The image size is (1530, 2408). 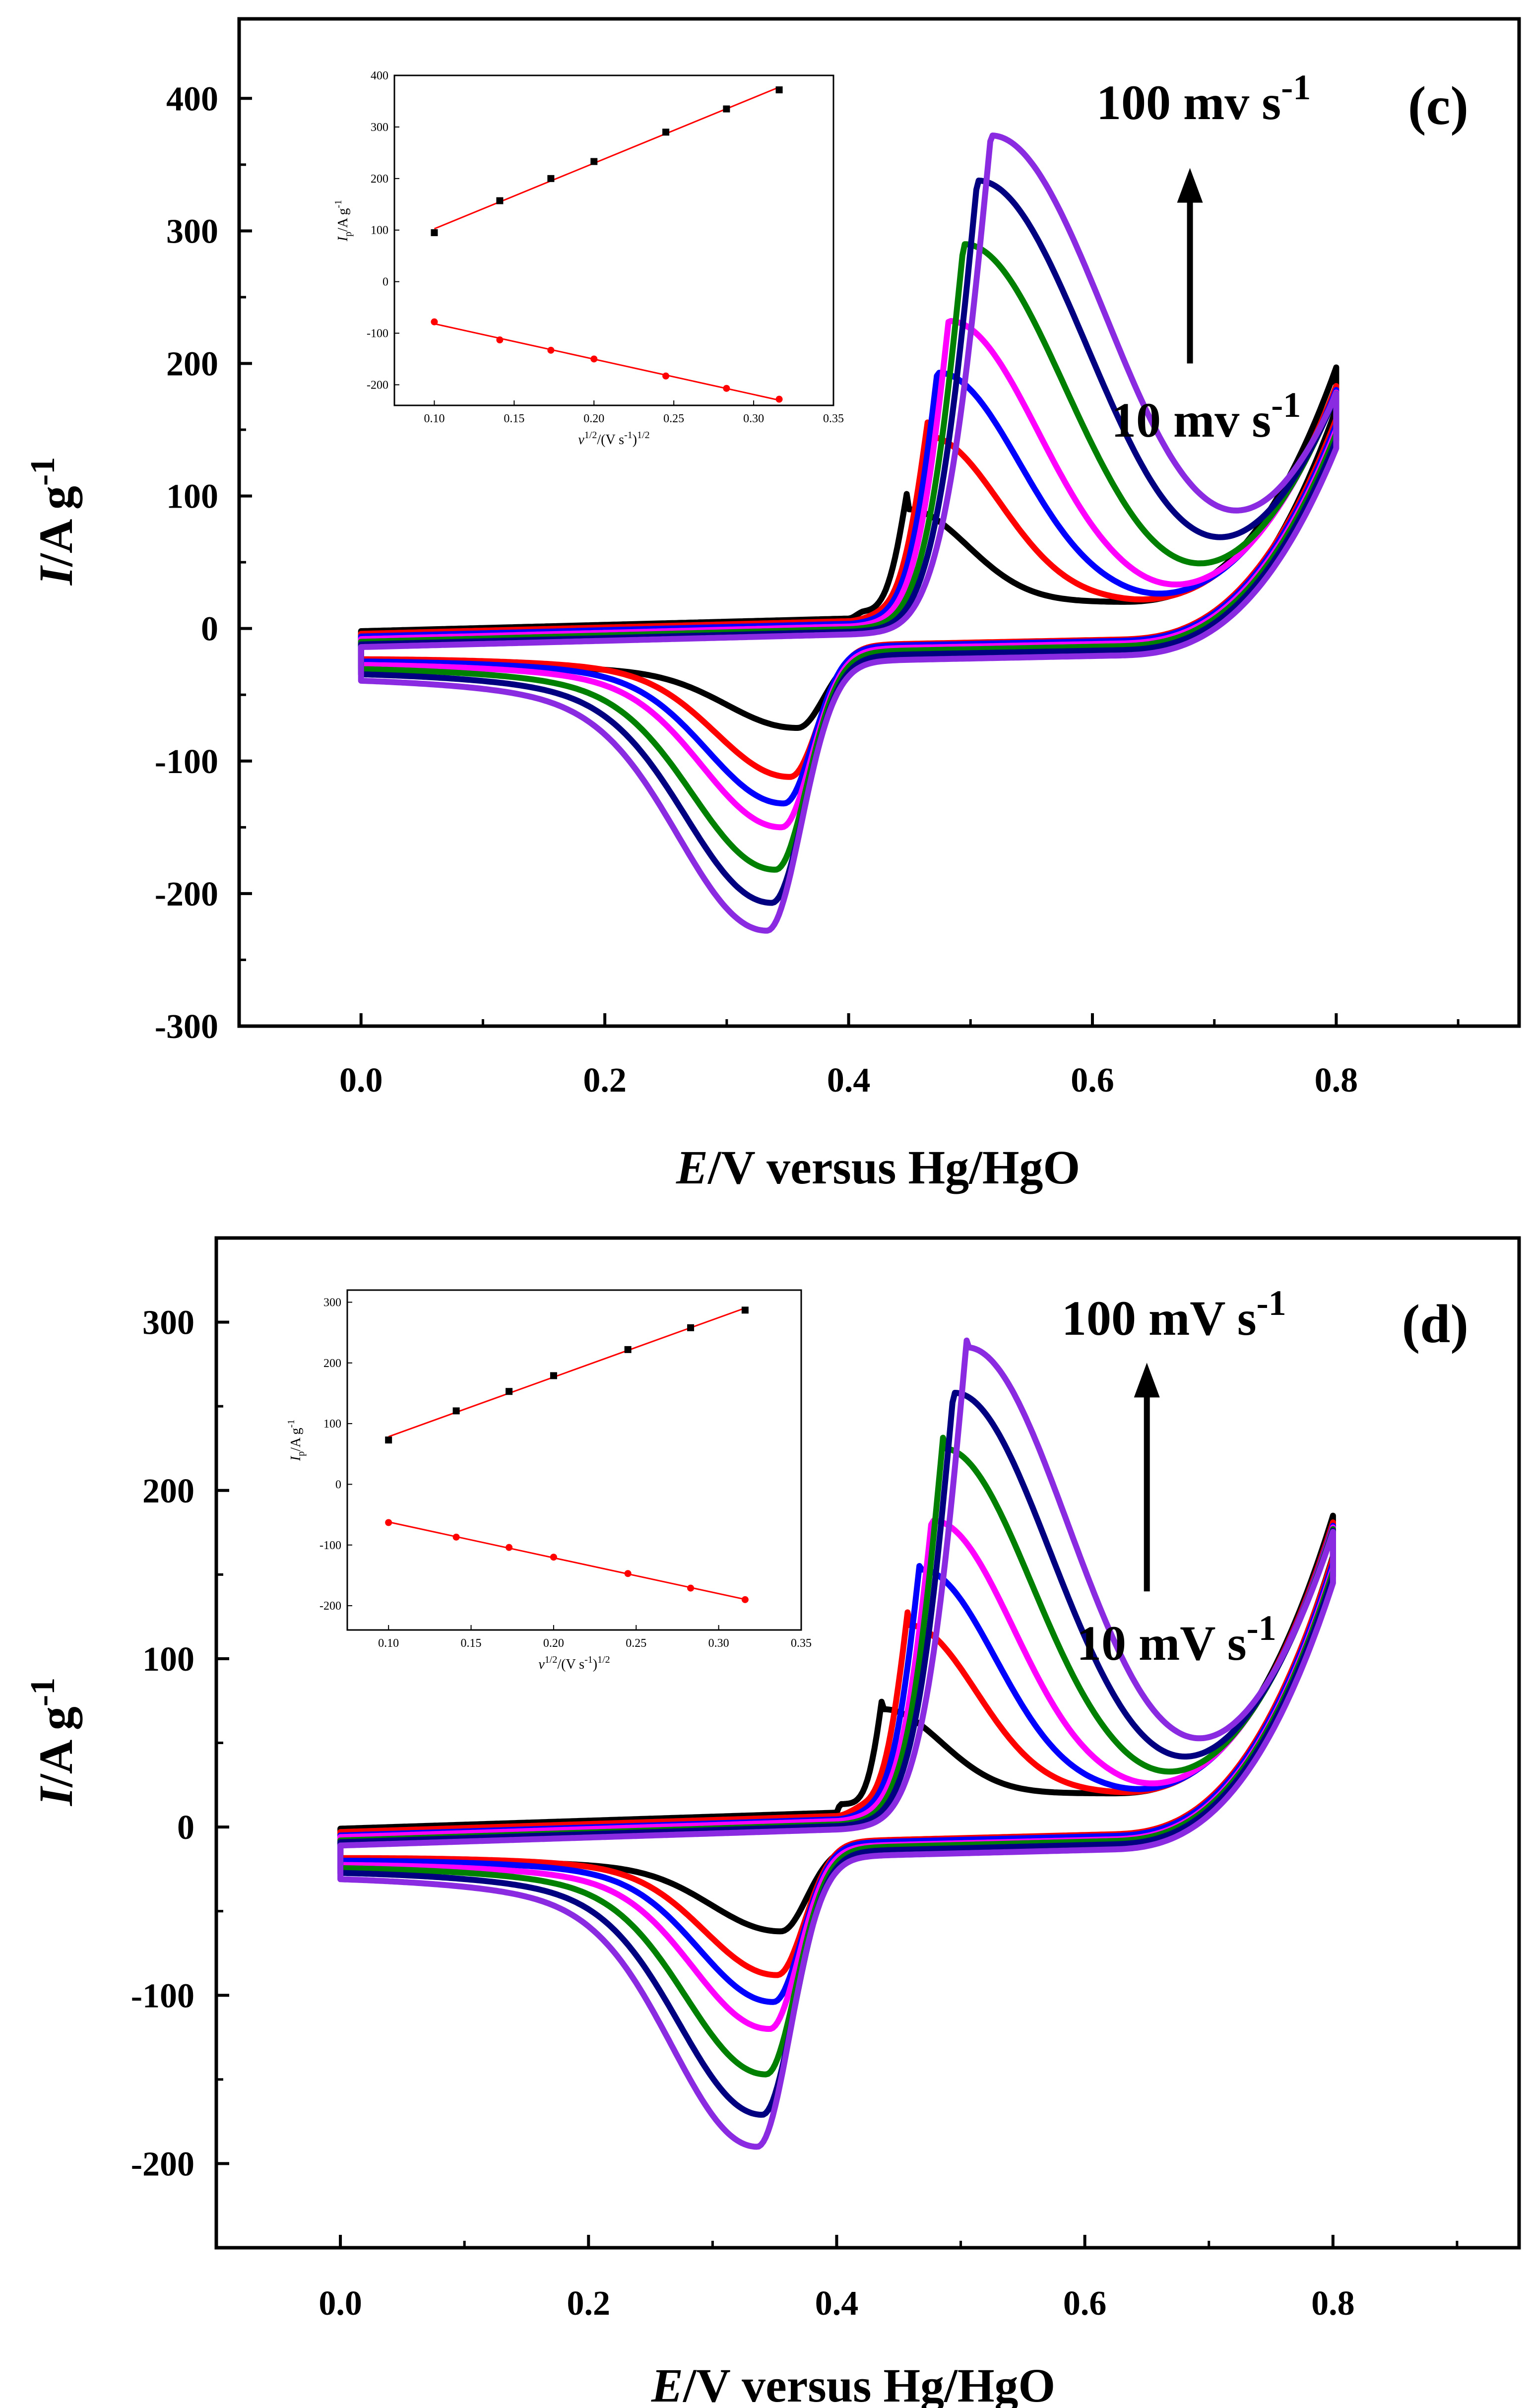 I want to click on inset-y-tick-label: 400, so click(x=379, y=75).